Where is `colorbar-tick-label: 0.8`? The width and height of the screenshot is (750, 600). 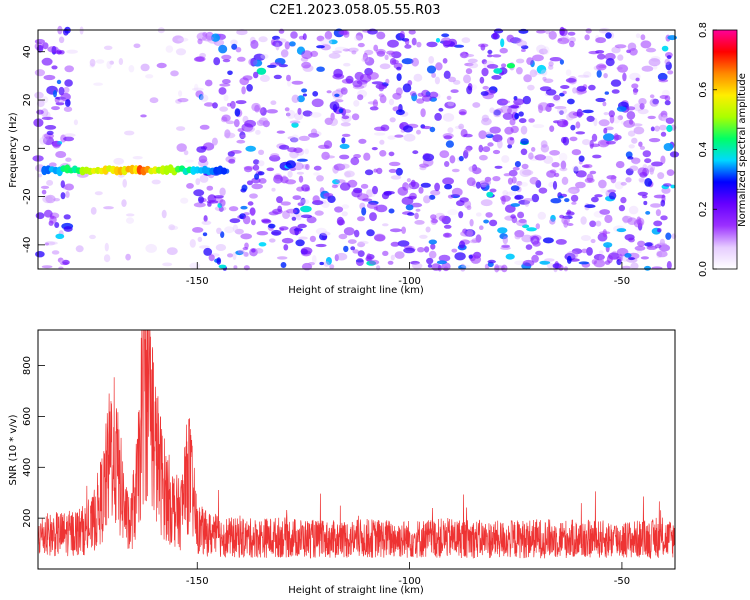
colorbar-tick-label: 0.8 is located at coordinates (703, 30).